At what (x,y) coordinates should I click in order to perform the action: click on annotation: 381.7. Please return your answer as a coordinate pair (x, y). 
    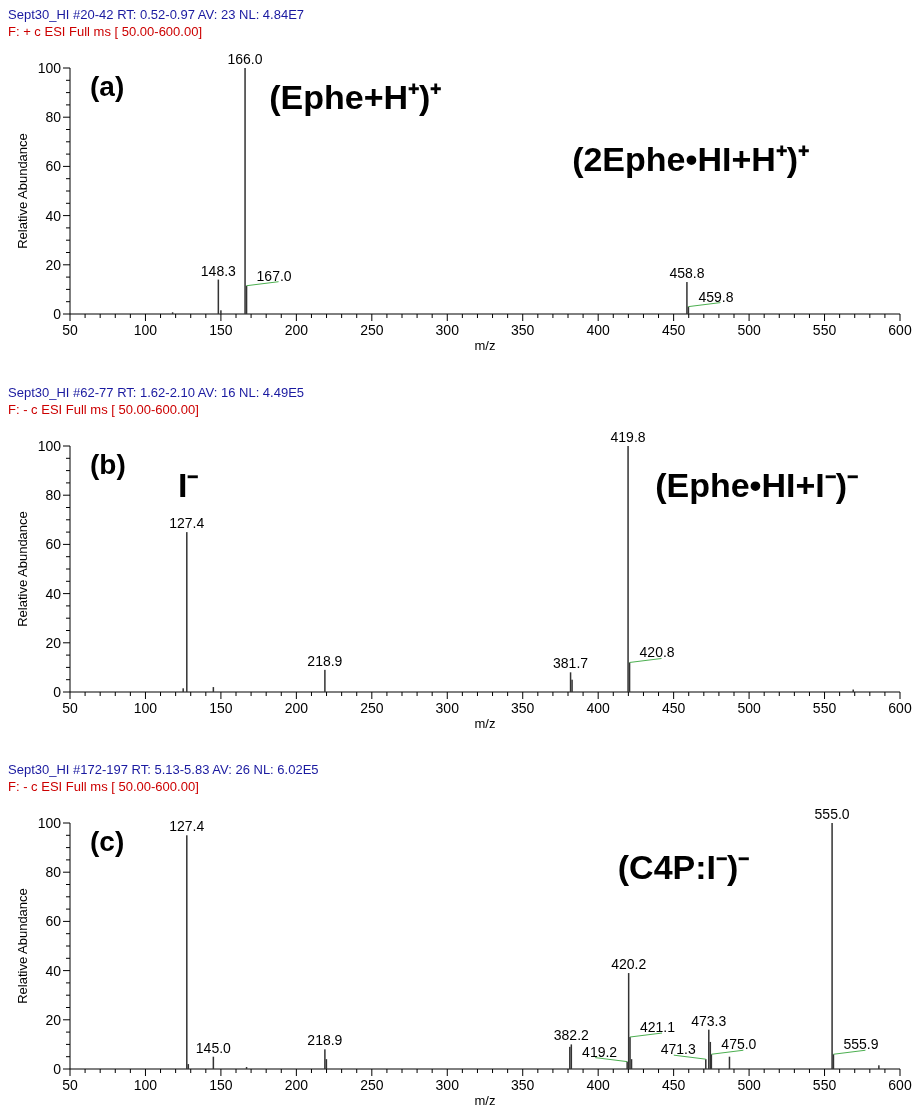
    Looking at the image, I should click on (571, 663).